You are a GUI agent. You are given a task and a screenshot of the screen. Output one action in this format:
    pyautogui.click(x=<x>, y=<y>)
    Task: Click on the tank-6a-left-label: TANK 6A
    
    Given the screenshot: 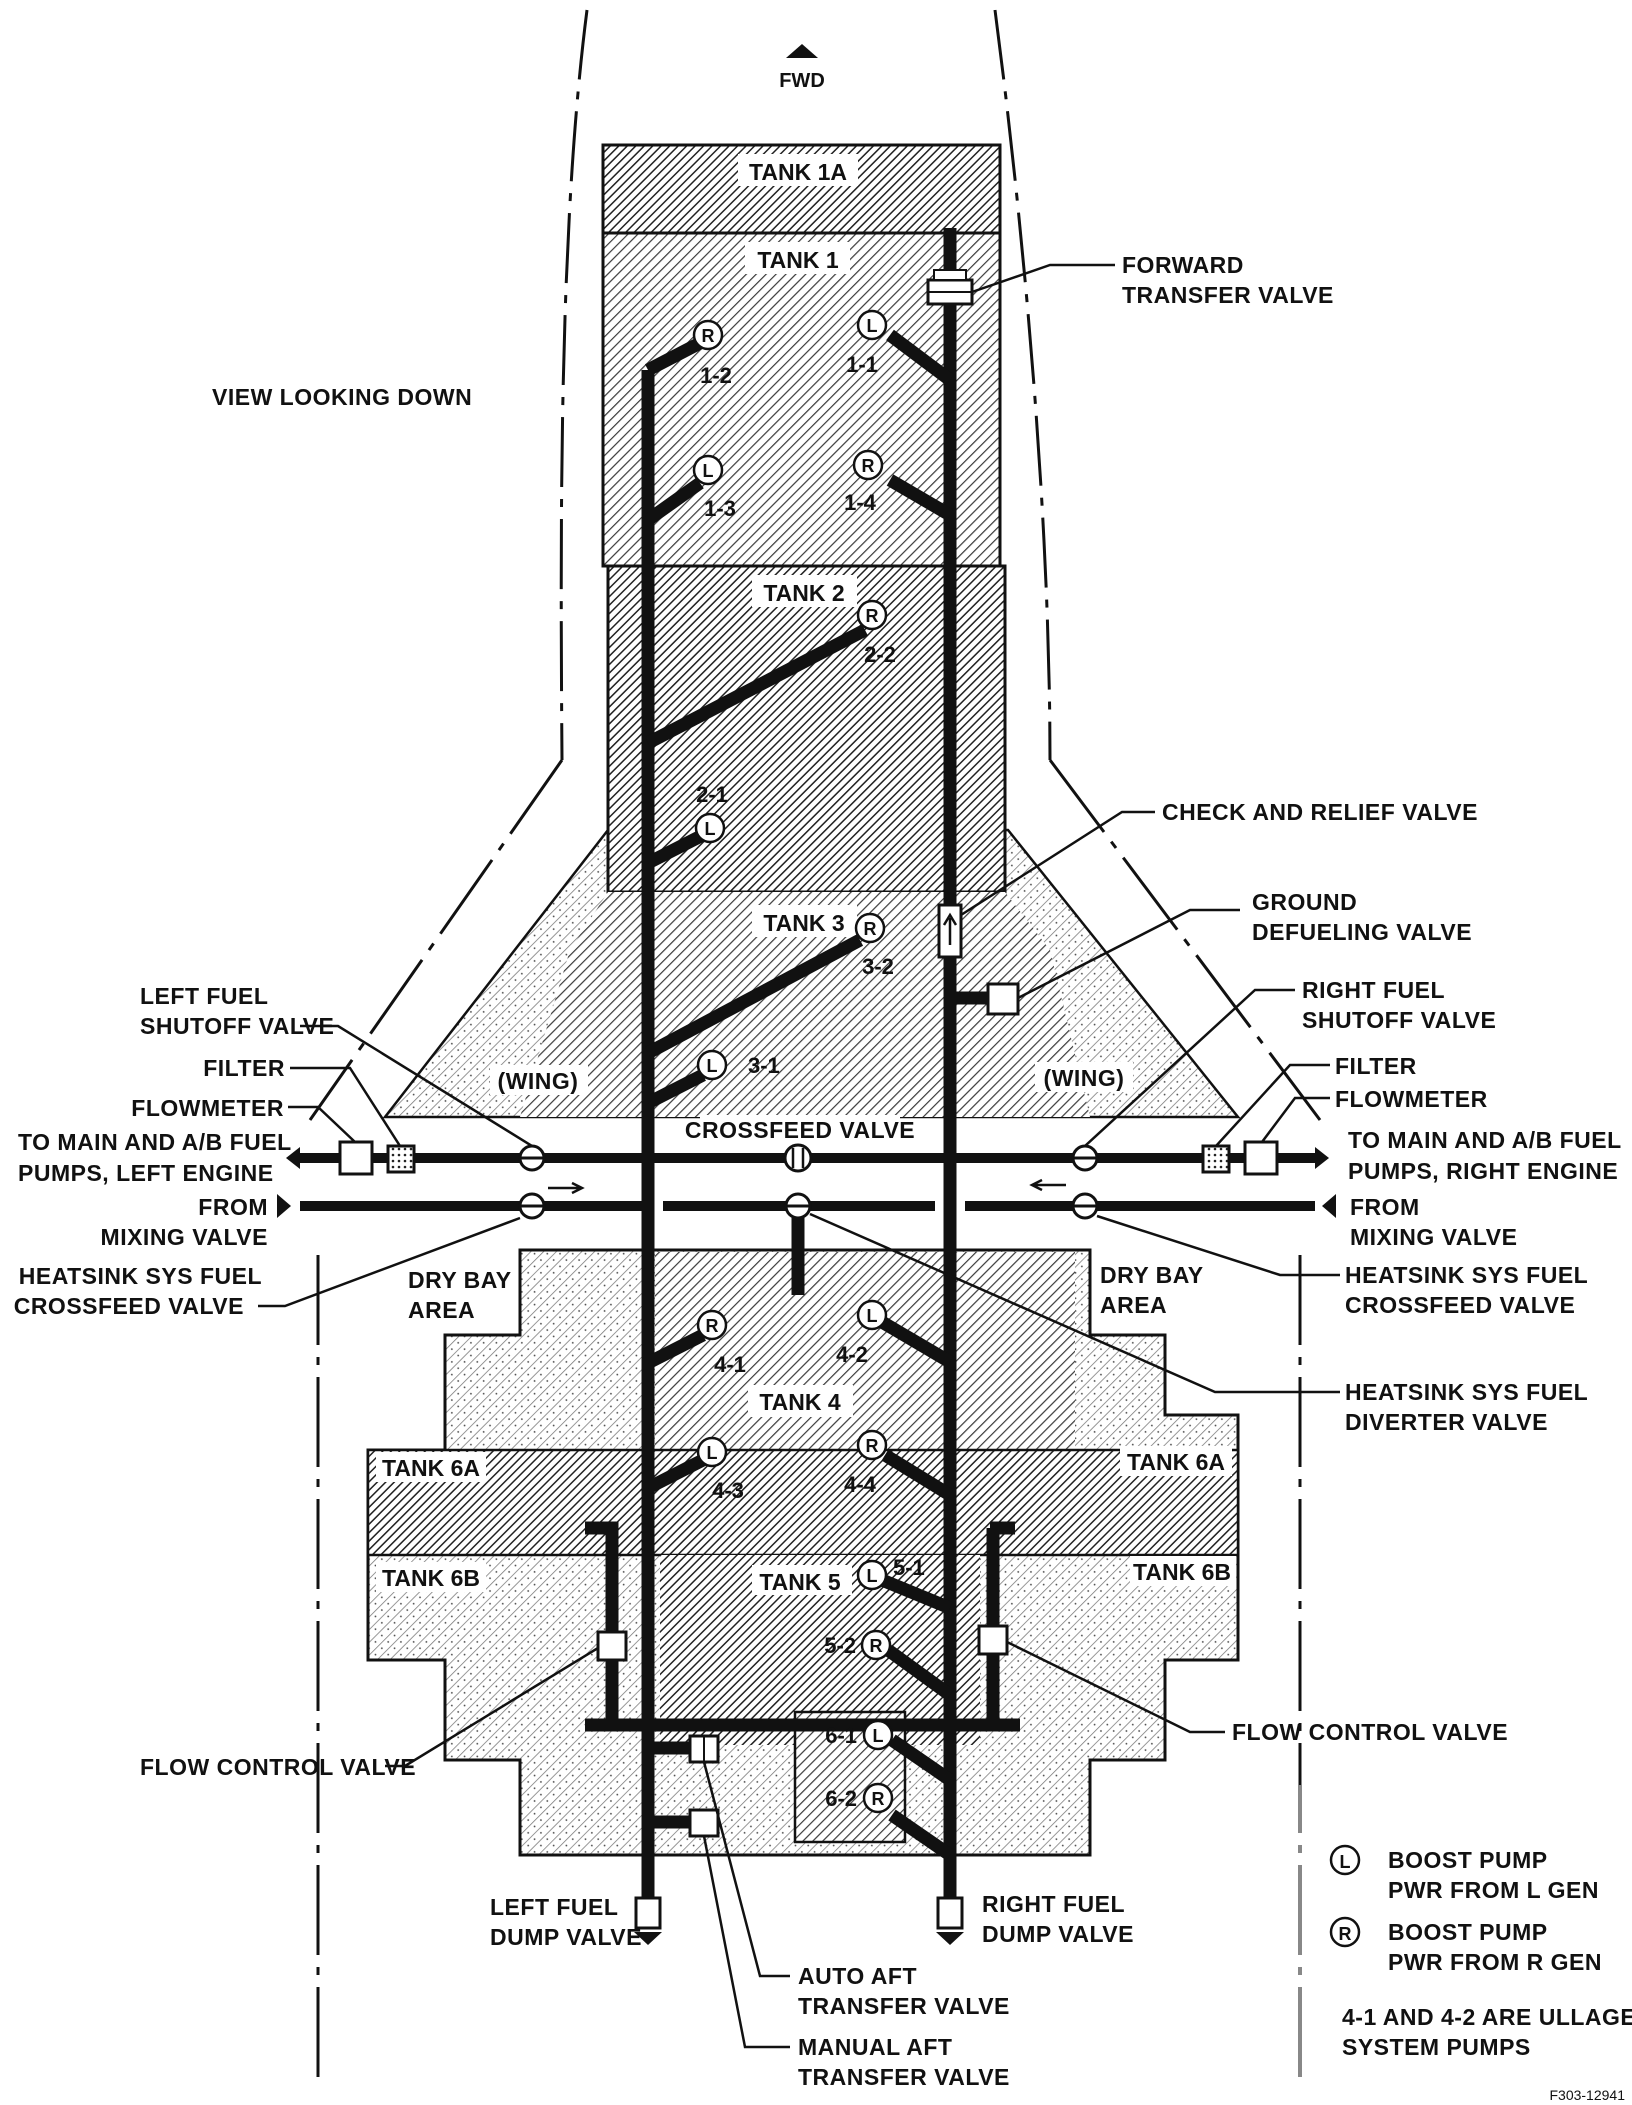 What is the action you would take?
    pyautogui.click(x=431, y=1468)
    